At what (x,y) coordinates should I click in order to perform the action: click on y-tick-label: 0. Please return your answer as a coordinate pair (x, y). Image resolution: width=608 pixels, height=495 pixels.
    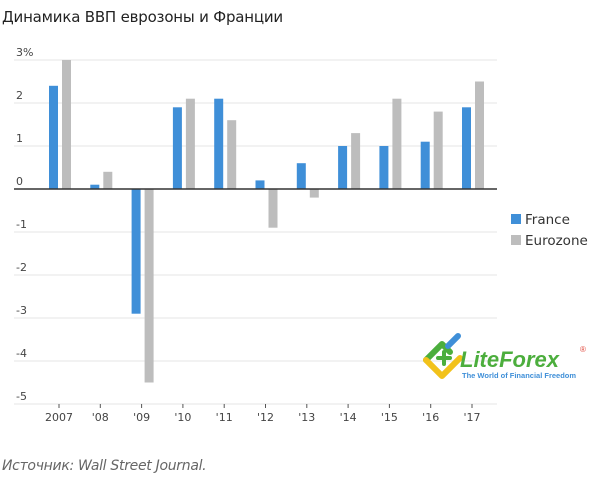
    Looking at the image, I should click on (19, 181).